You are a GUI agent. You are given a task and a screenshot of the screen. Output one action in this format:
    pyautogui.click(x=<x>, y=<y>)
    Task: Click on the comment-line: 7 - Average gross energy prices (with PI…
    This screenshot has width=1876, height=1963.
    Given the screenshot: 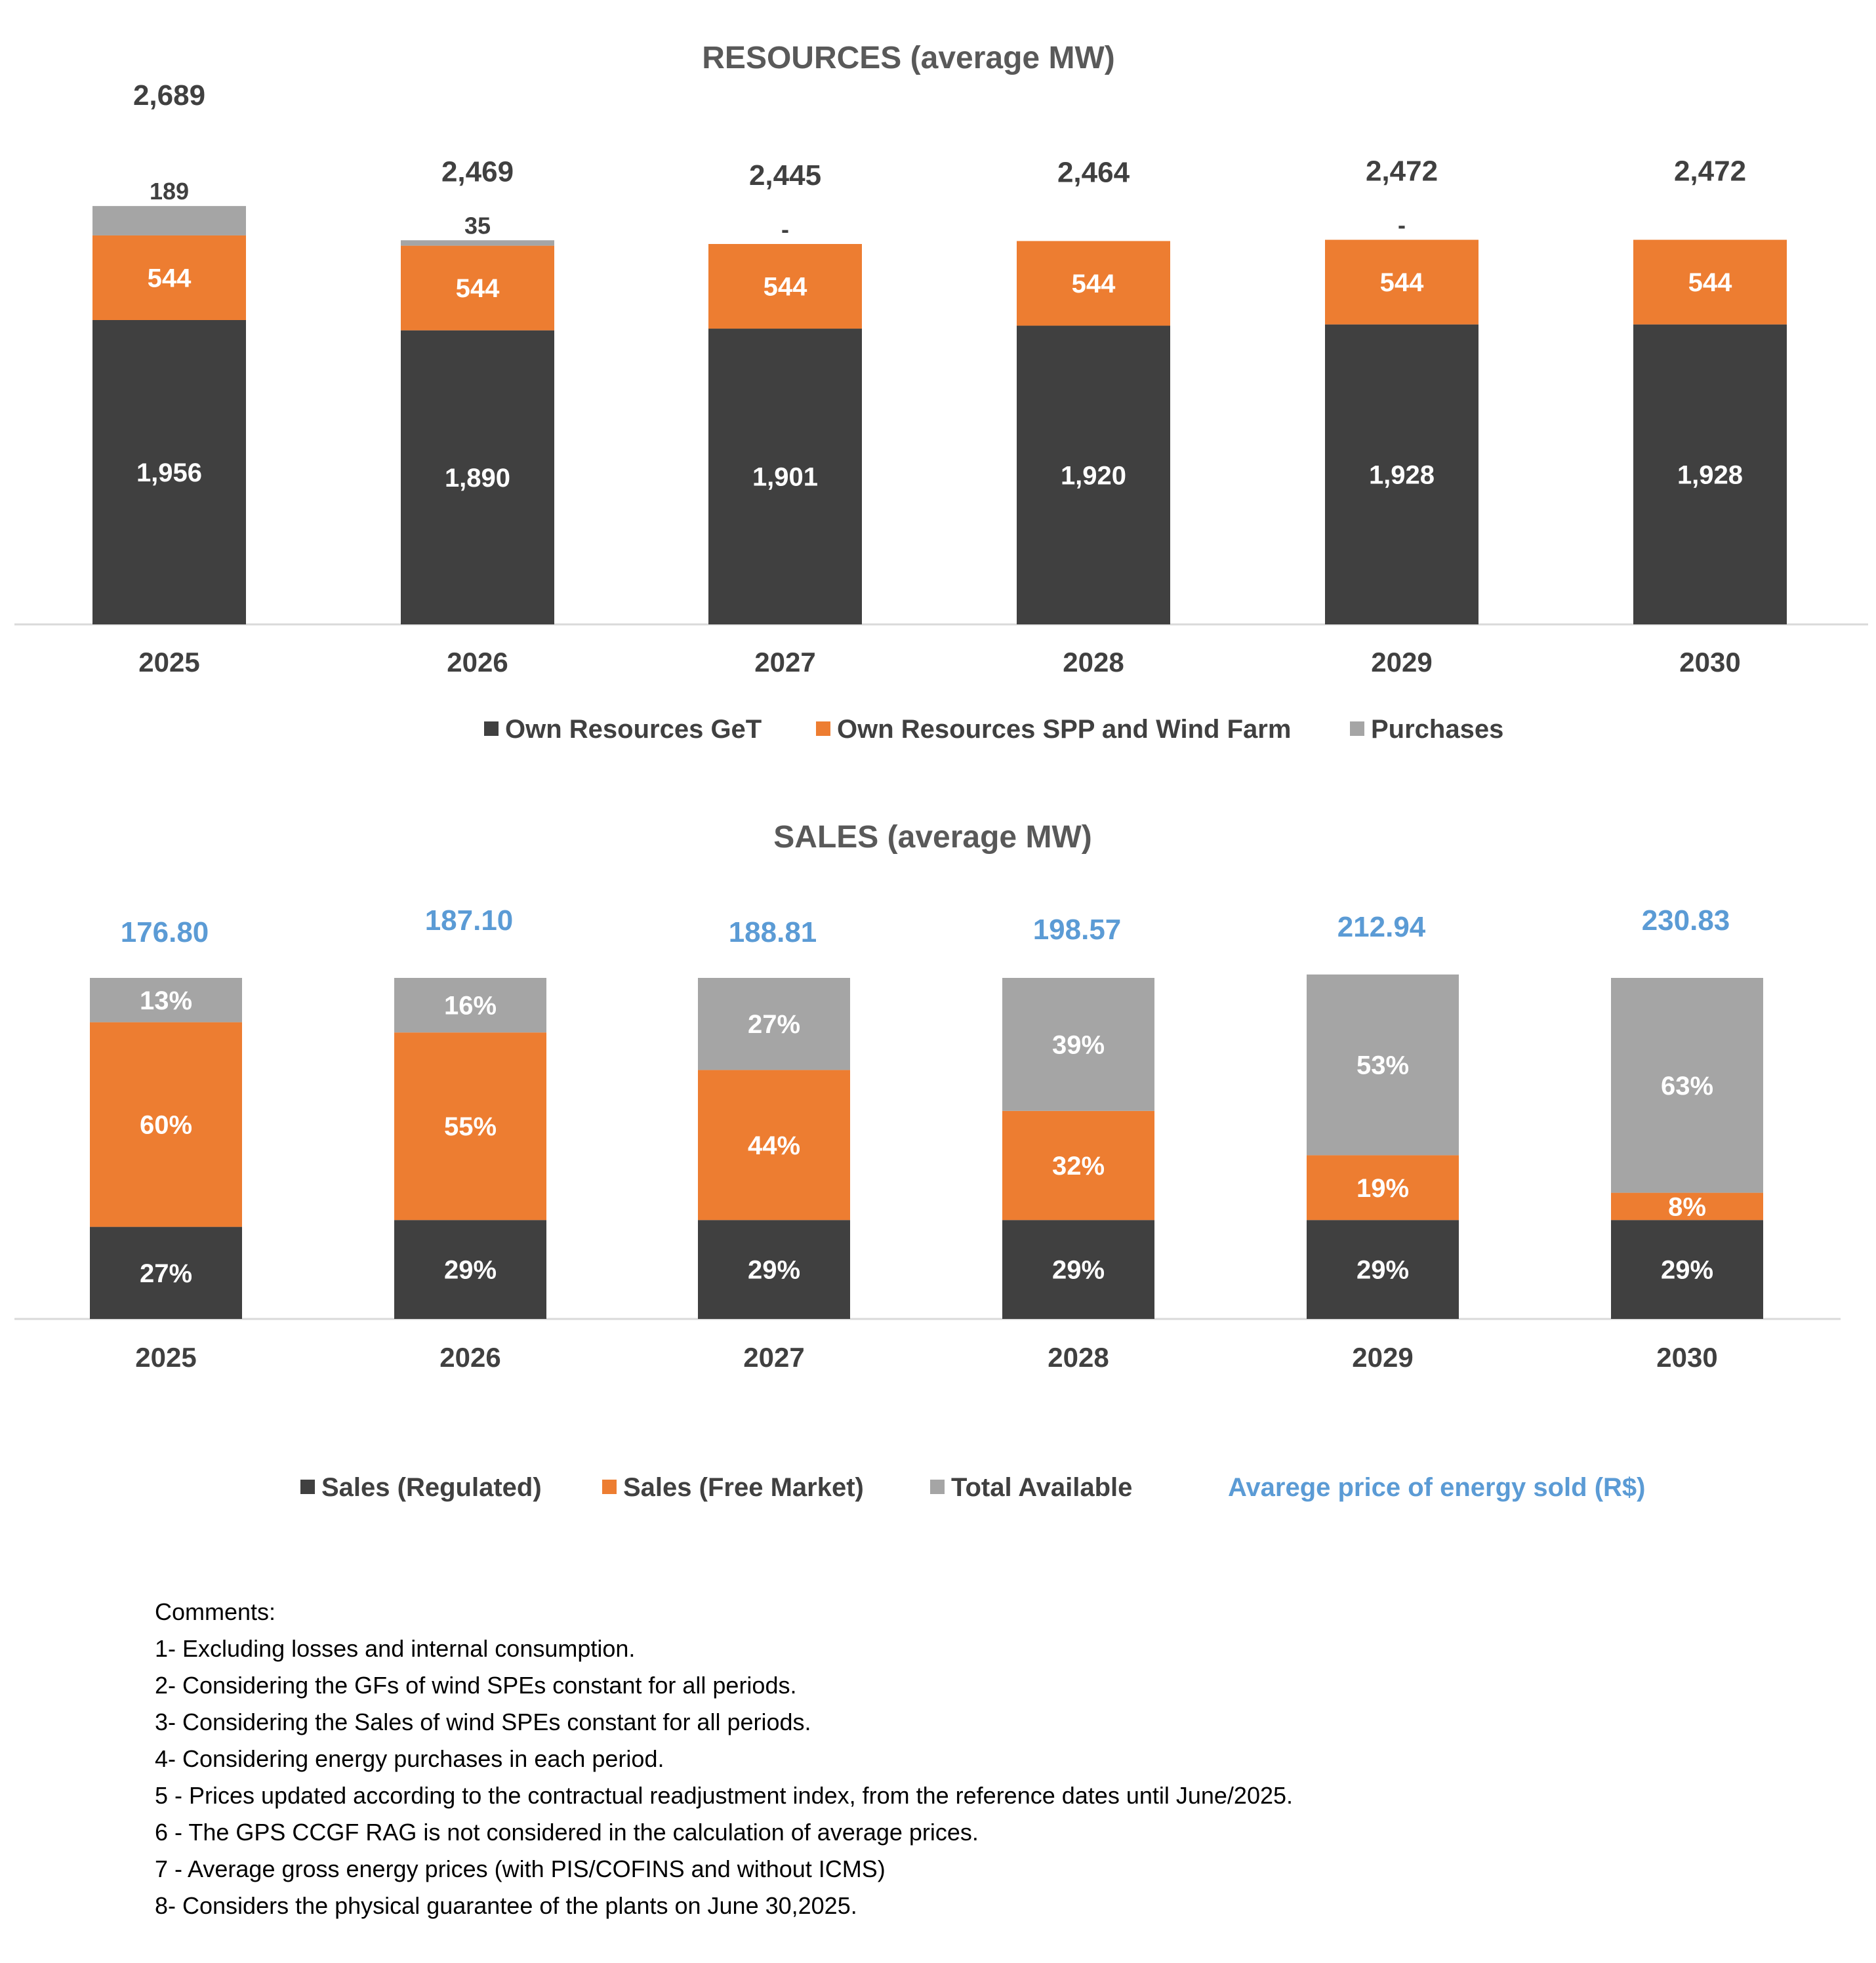 What is the action you would take?
    pyautogui.click(x=520, y=1869)
    